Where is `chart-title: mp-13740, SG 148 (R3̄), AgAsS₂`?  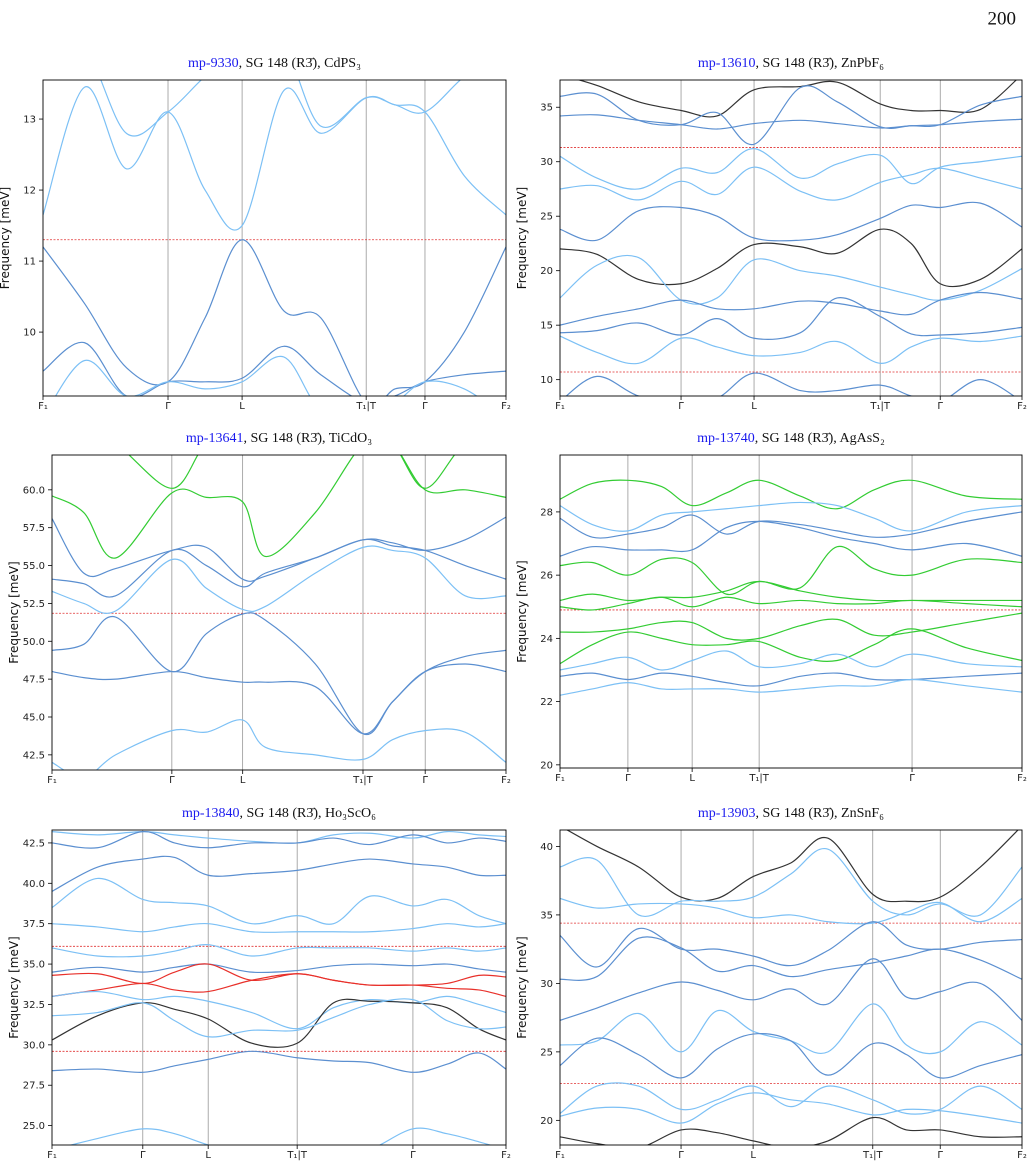
chart-title: mp-13740, SG 148 (R3̄), AgAsS₂ is located at coordinates (791, 438).